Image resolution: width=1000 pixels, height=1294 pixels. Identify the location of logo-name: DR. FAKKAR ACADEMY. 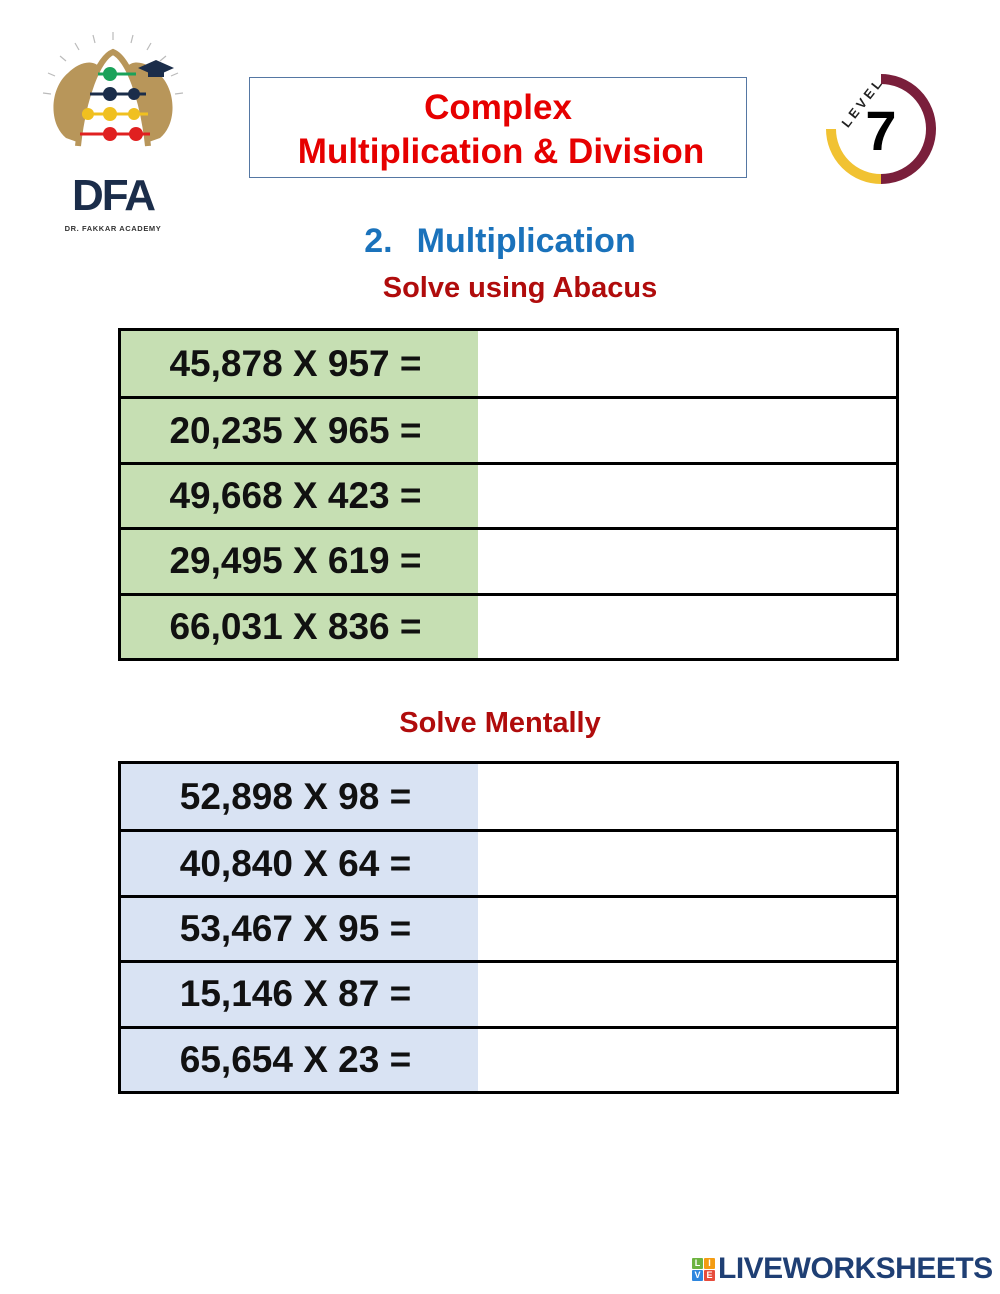
(113, 228).